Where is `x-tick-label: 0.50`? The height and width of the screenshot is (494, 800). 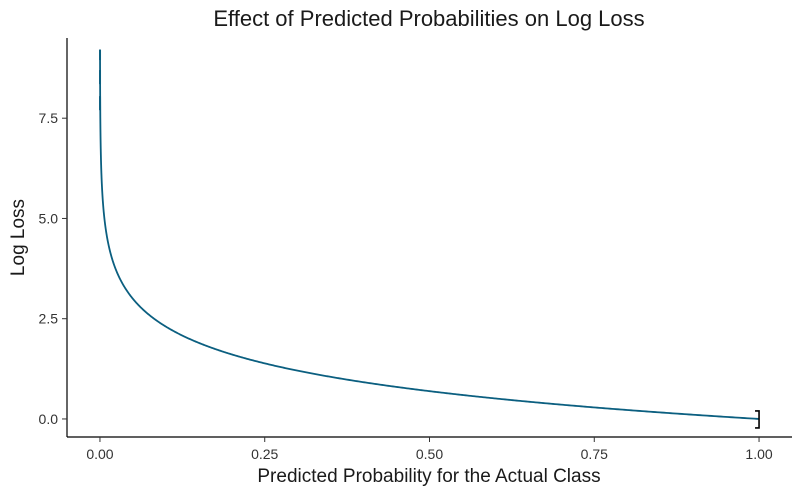 x-tick-label: 0.50 is located at coordinates (429, 454).